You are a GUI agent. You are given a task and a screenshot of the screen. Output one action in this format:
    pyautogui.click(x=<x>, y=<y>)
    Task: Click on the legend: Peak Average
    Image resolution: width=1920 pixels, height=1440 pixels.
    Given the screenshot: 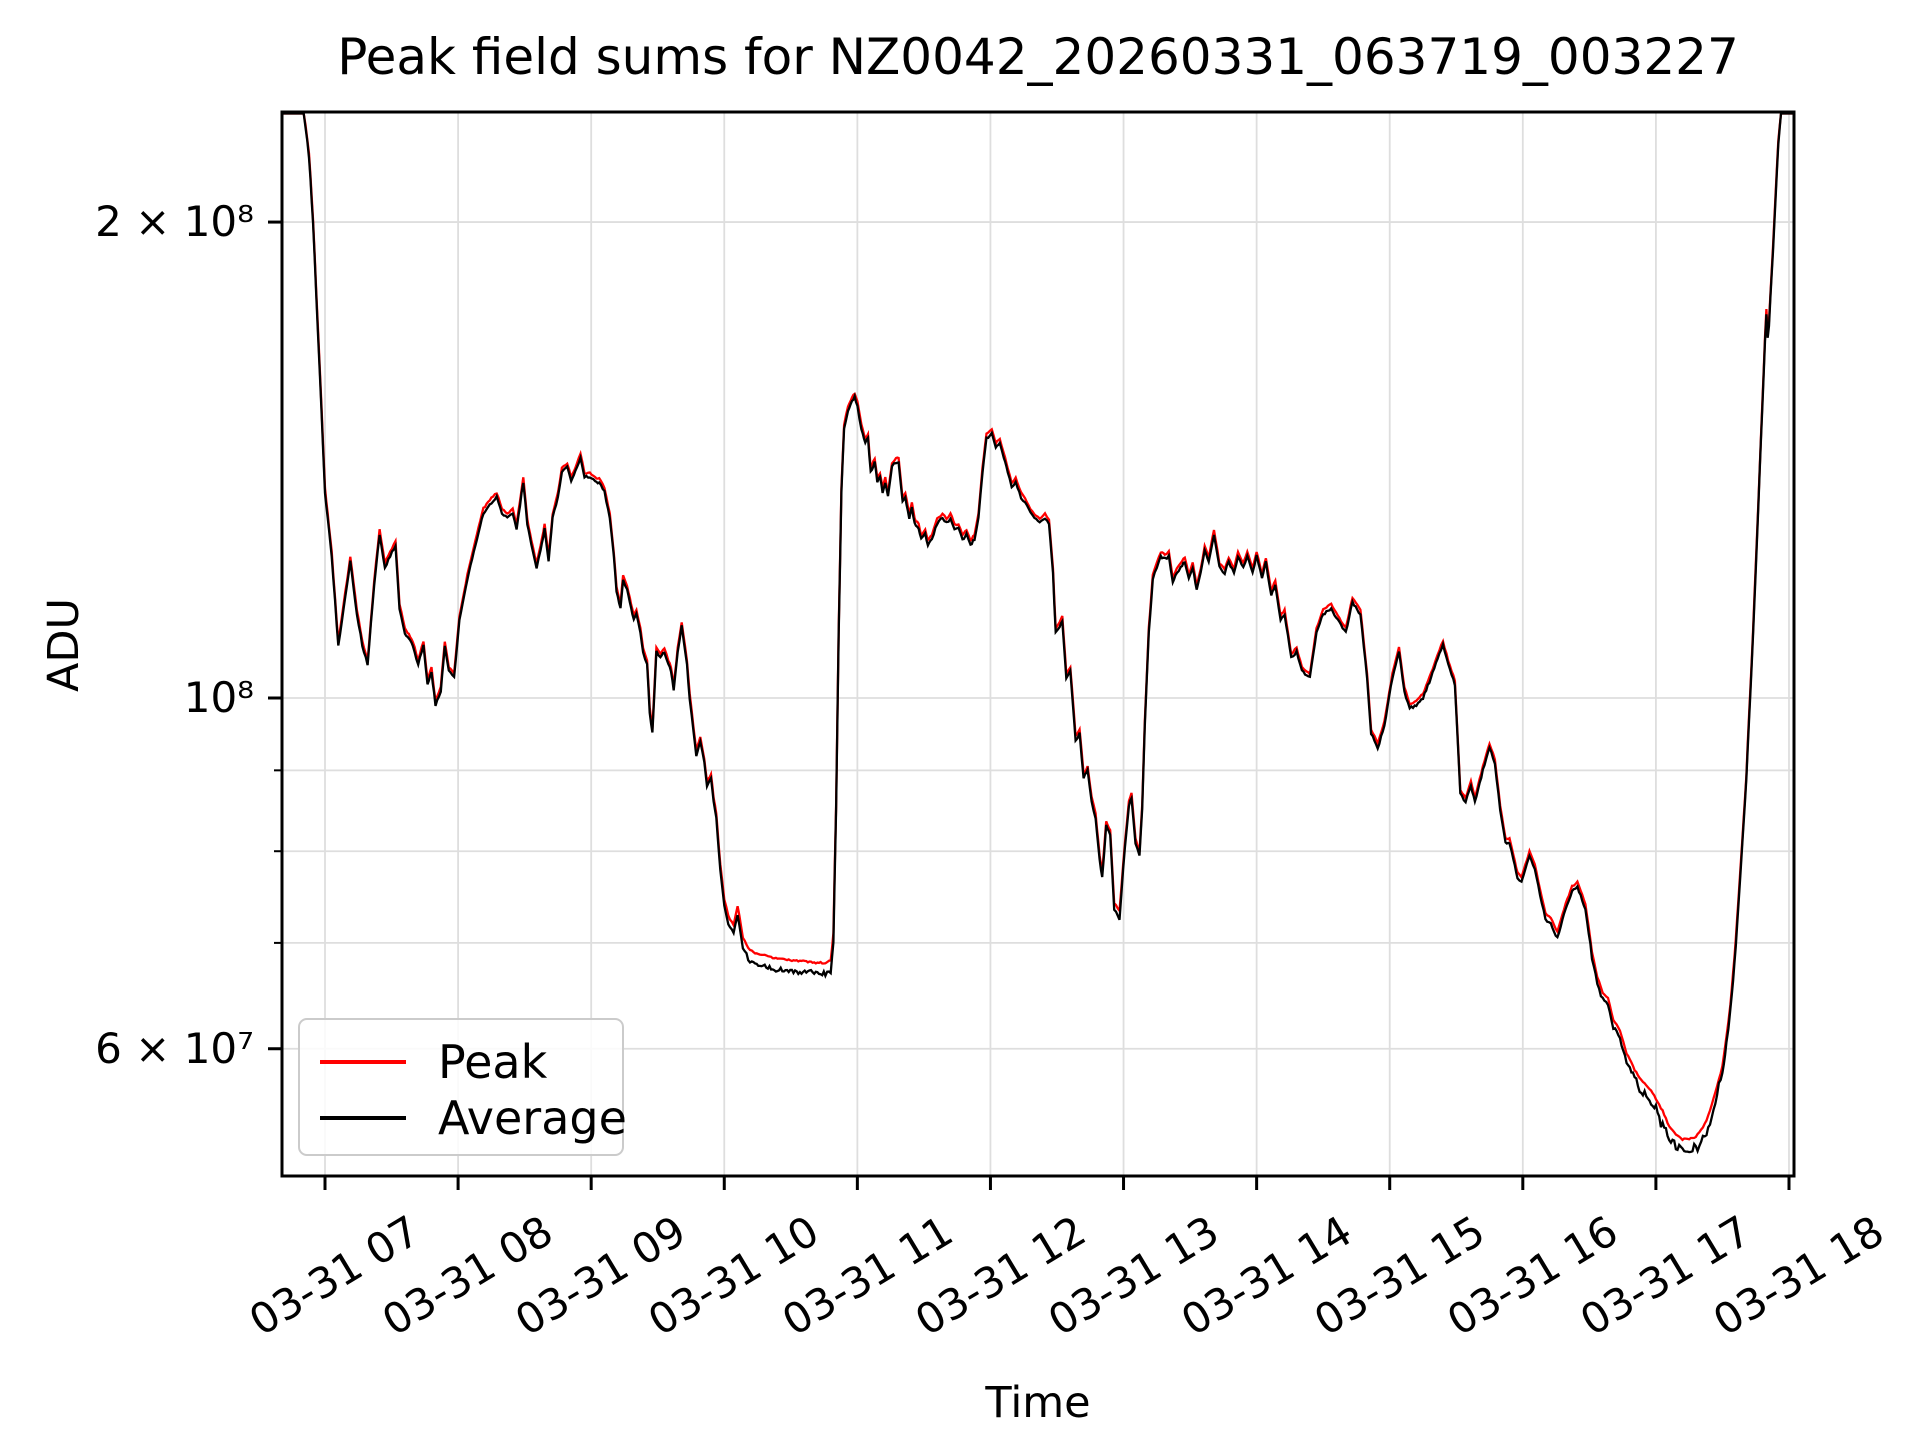 What is the action you would take?
    pyautogui.click(x=462, y=1087)
    